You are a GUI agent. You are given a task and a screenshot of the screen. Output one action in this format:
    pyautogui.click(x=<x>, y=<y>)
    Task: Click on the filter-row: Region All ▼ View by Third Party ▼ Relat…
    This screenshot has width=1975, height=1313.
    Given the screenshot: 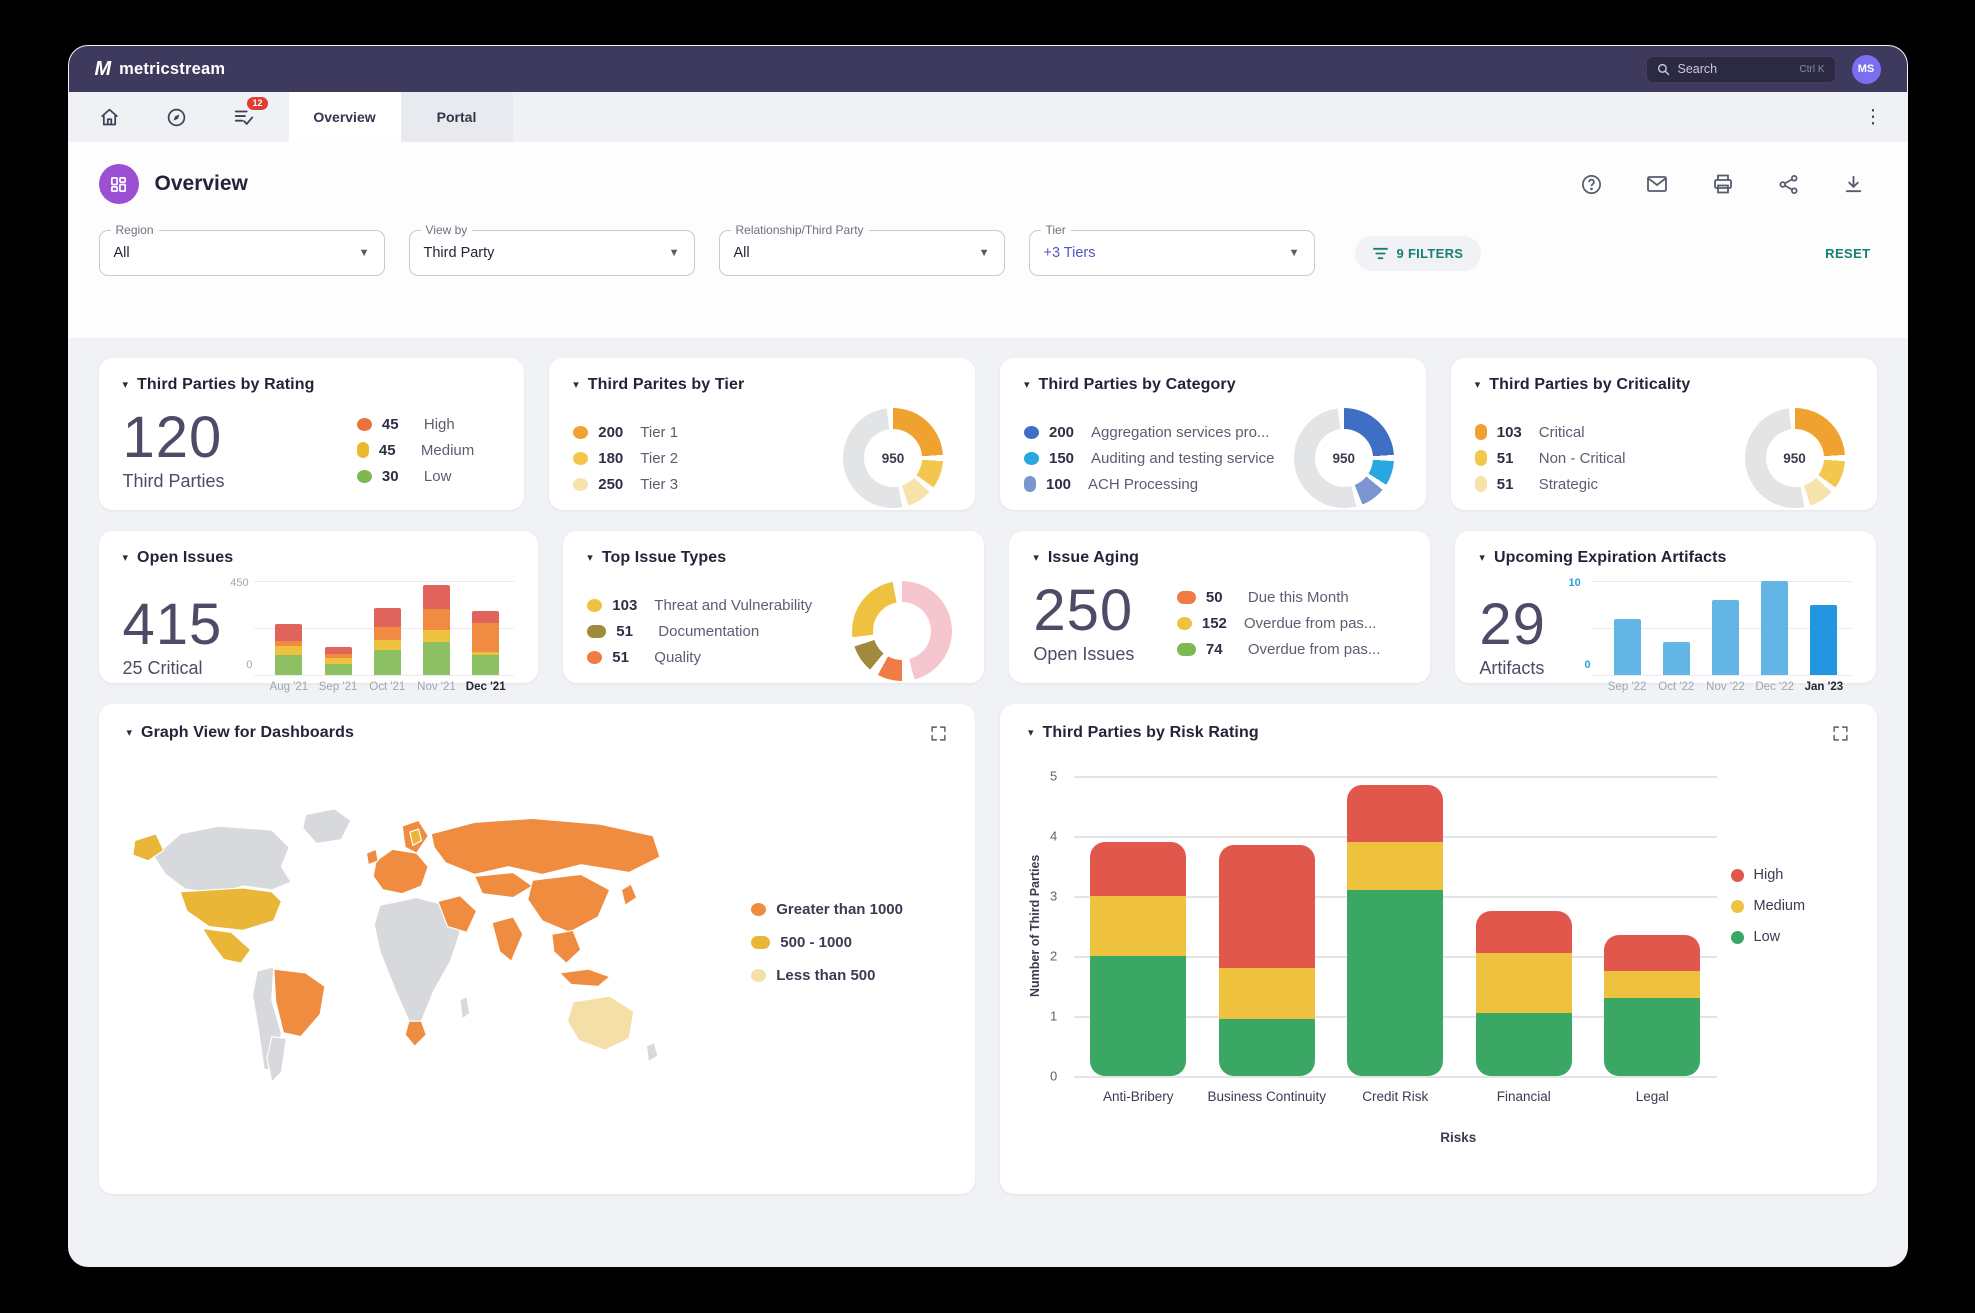 What is the action you would take?
    pyautogui.click(x=987, y=249)
    